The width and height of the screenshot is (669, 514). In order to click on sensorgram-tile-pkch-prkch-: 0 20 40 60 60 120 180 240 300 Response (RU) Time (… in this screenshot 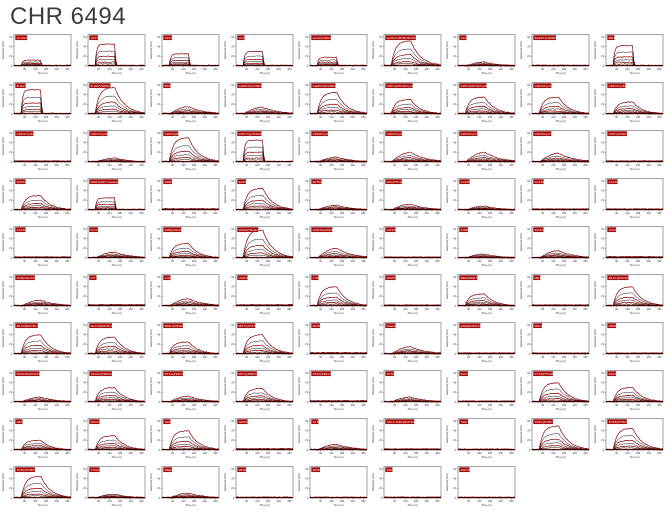, I will do `click(334, 391)`.